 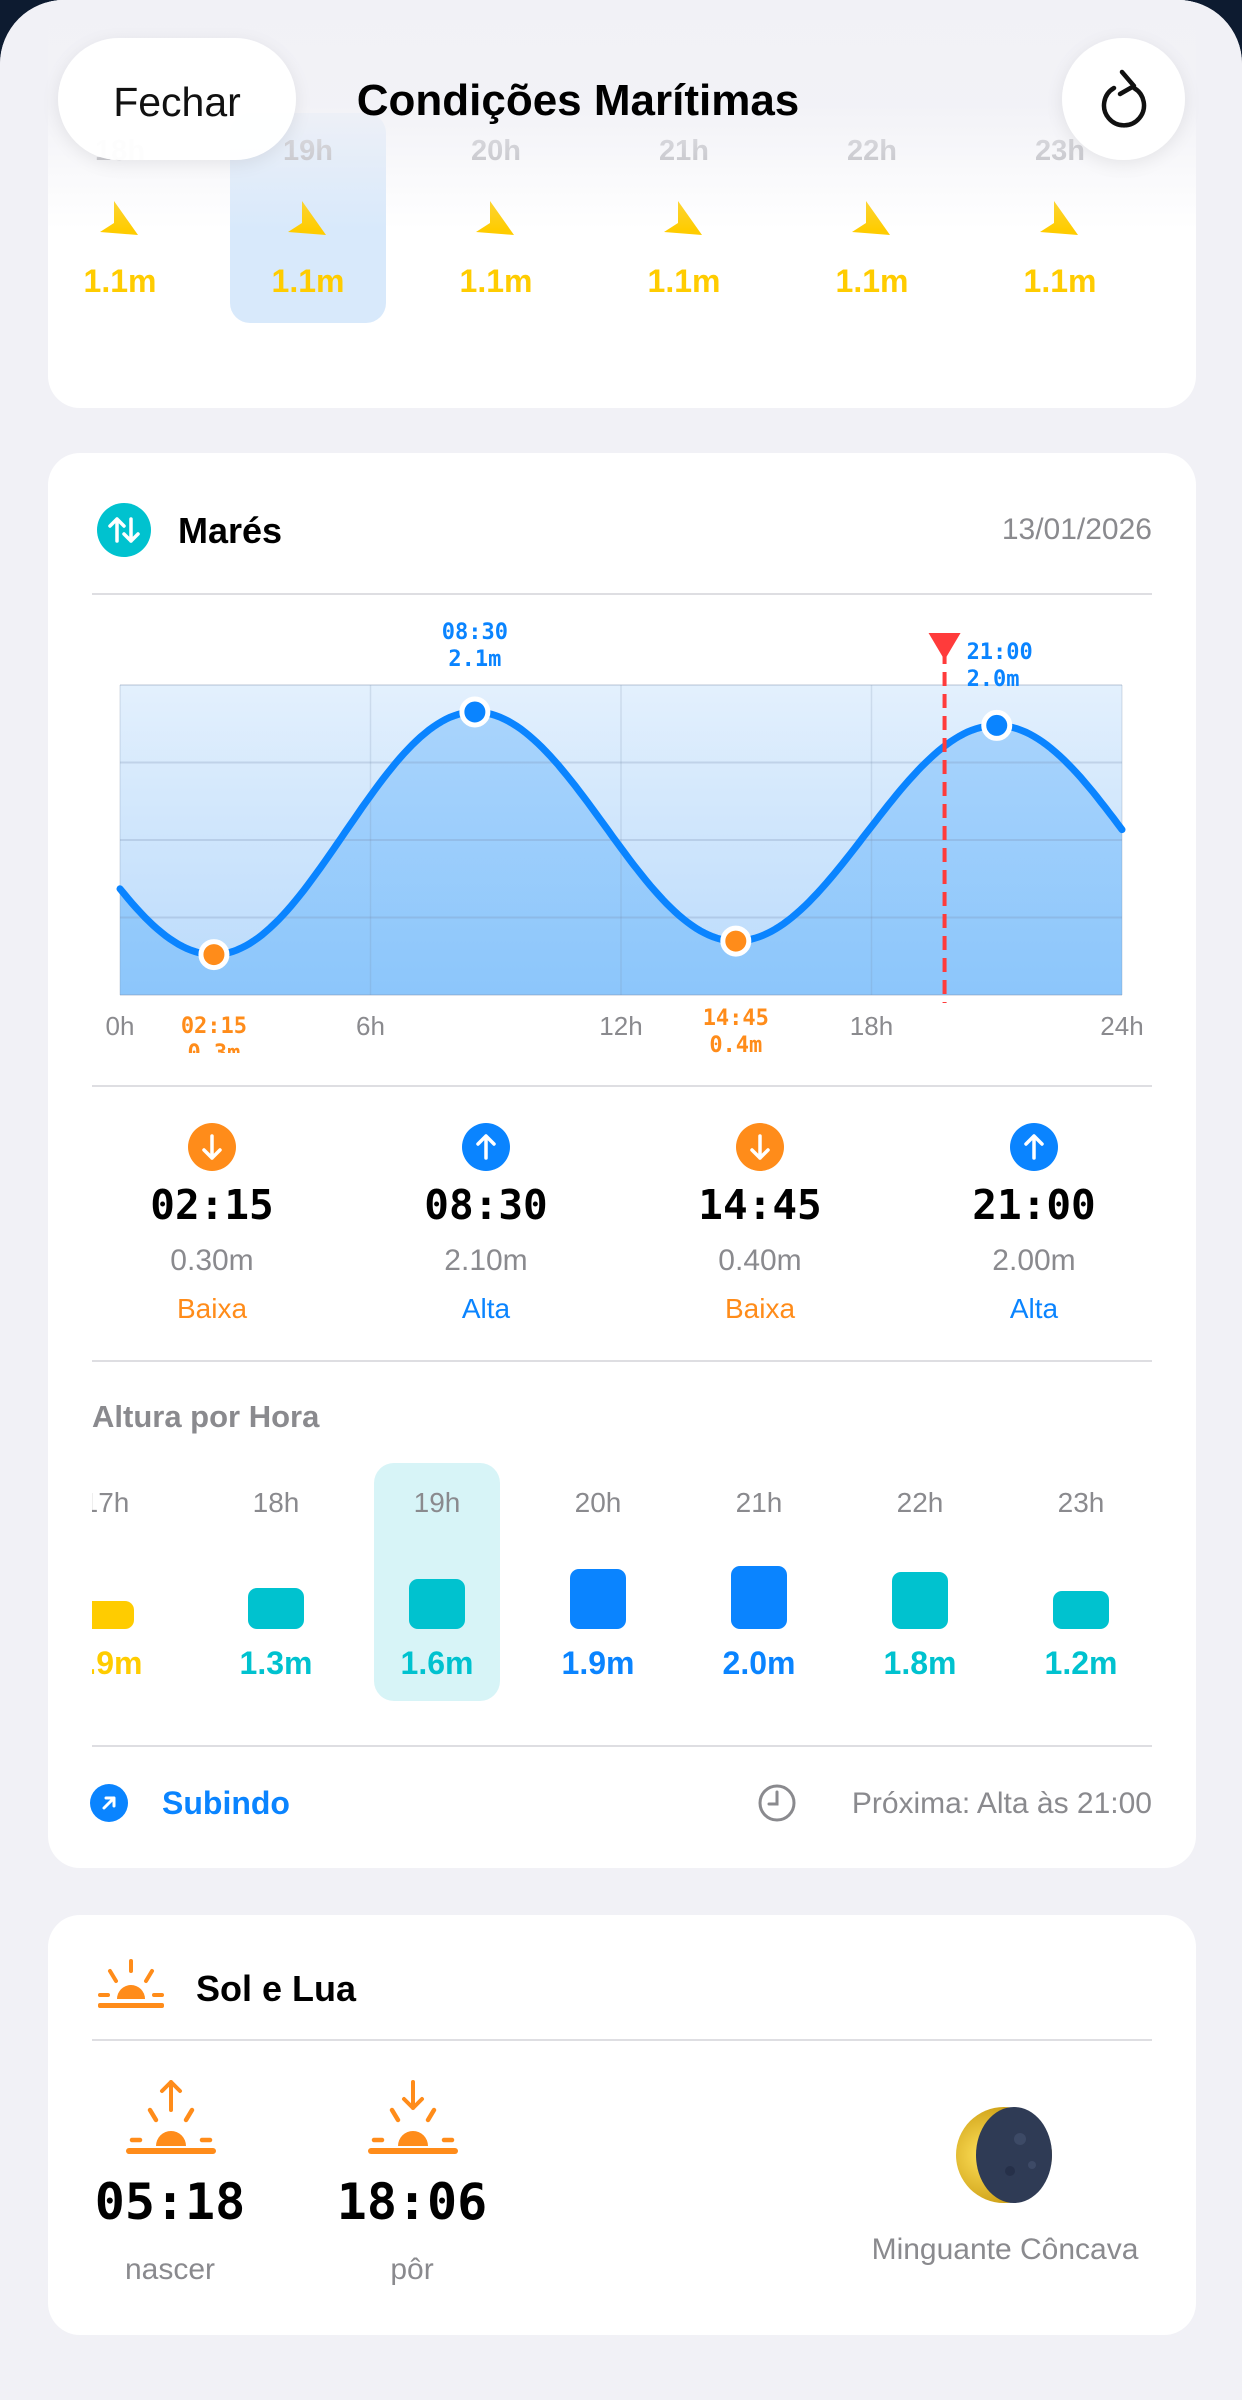 I want to click on wave-hour-label: 20h, so click(x=496, y=151).